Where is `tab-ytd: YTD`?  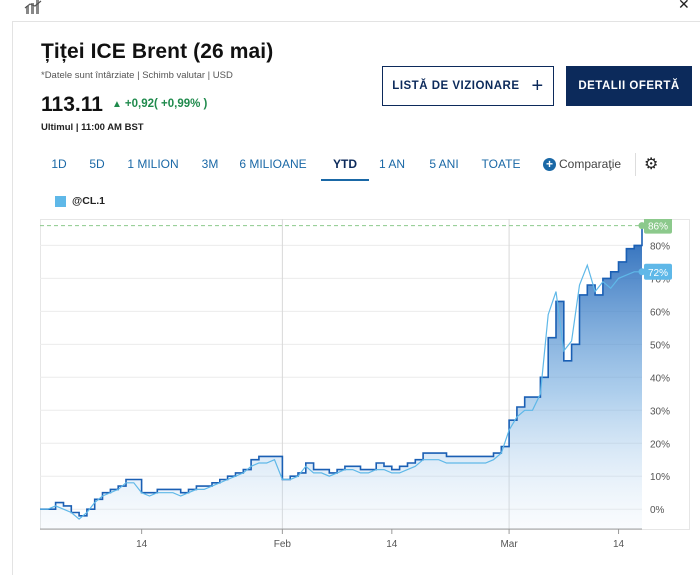
tab-ytd: YTD is located at coordinates (345, 164).